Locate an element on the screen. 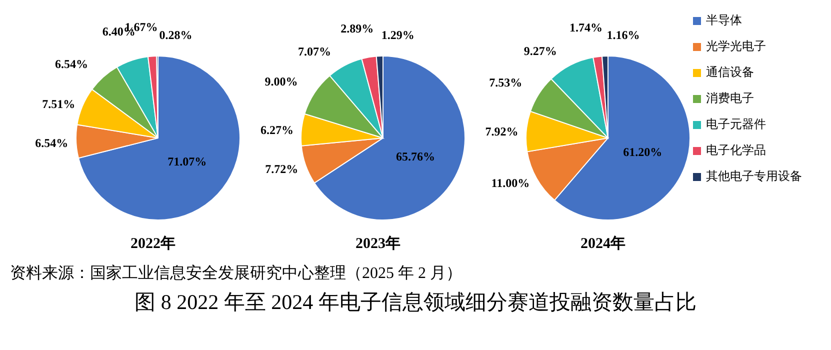 The height and width of the screenshot is (350, 831). data-label: 11.00% is located at coordinates (510, 183).